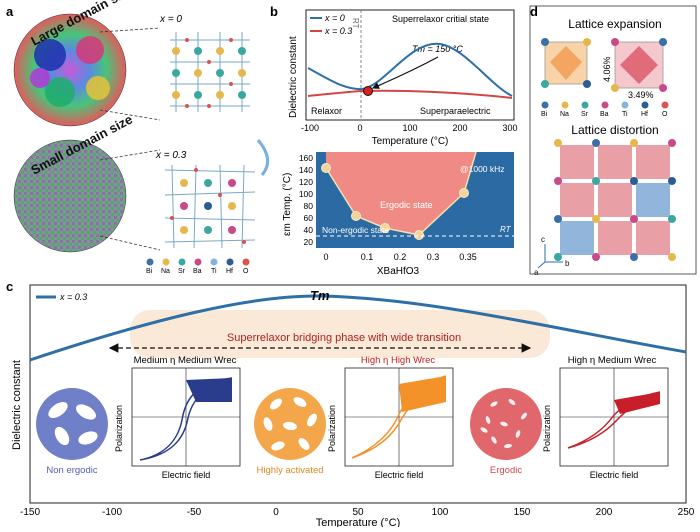 The height and width of the screenshot is (532, 700). I want to click on b-xticks-bottom: 0 0.1 0.2 0.3 0.35, so click(399, 257).